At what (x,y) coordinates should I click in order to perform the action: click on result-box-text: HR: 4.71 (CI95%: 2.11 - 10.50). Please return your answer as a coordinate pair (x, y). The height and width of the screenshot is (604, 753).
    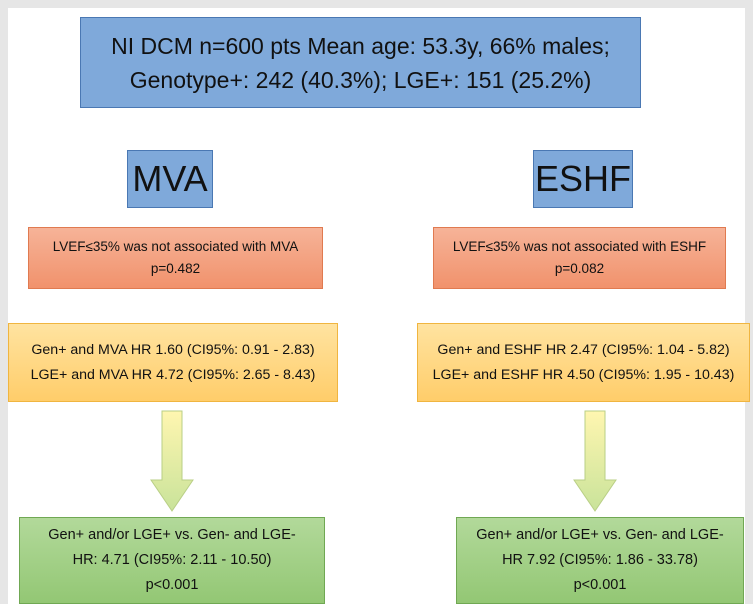
    Looking at the image, I should click on (172, 560).